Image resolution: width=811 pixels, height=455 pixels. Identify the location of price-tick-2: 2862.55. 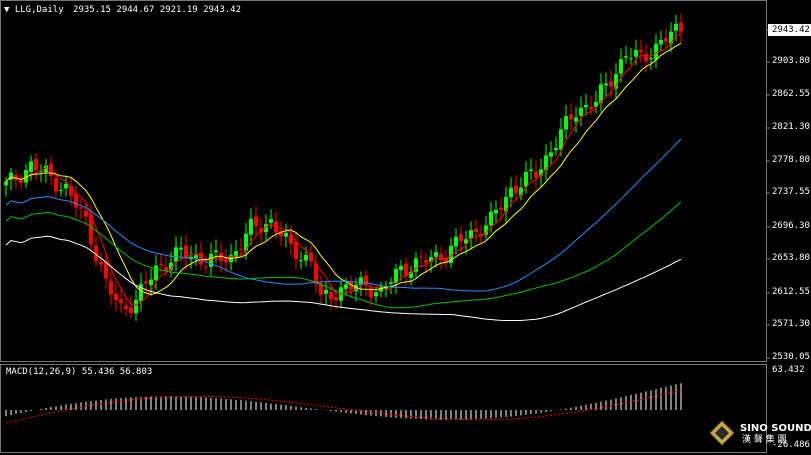
(791, 94).